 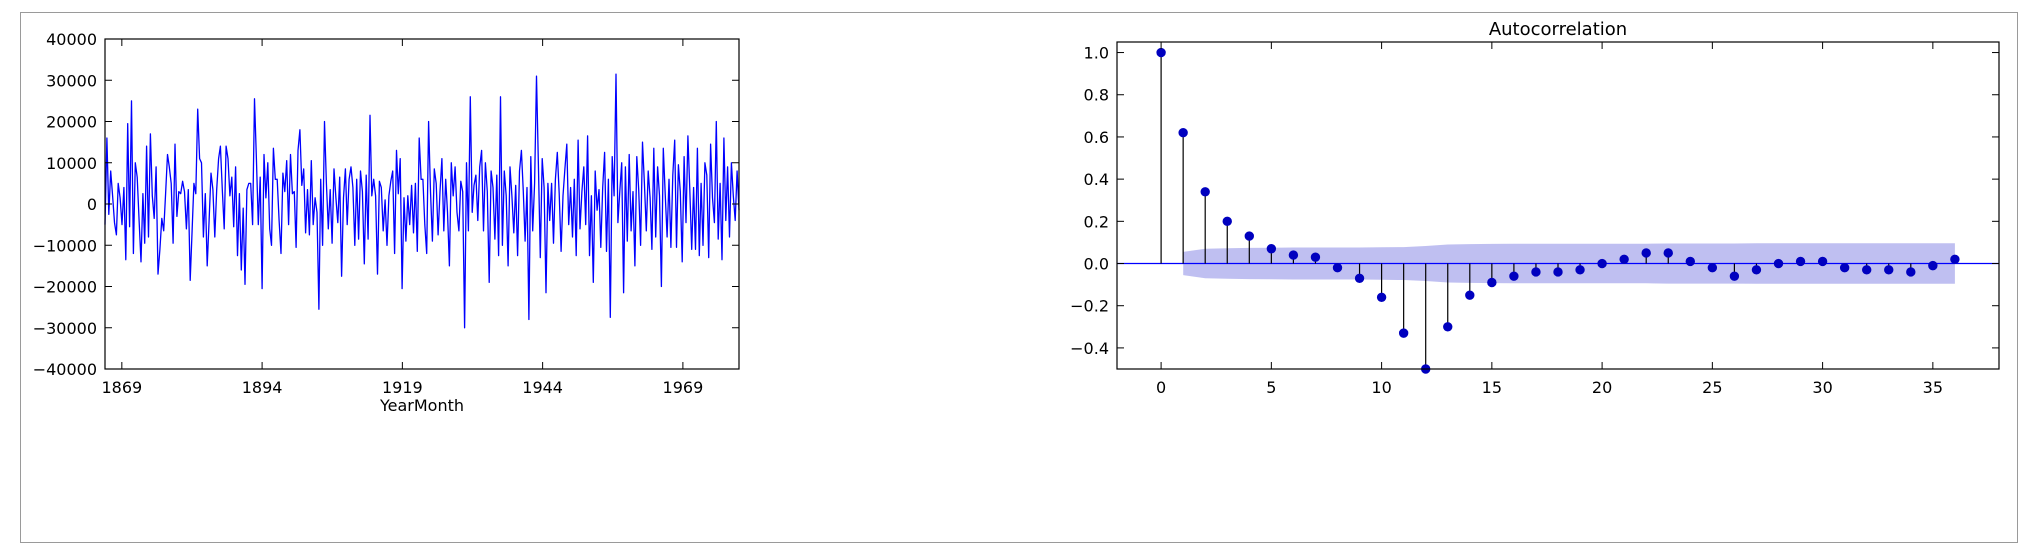 I want to click on acf-y-tick-label: 0.0, so click(x=1096, y=264).